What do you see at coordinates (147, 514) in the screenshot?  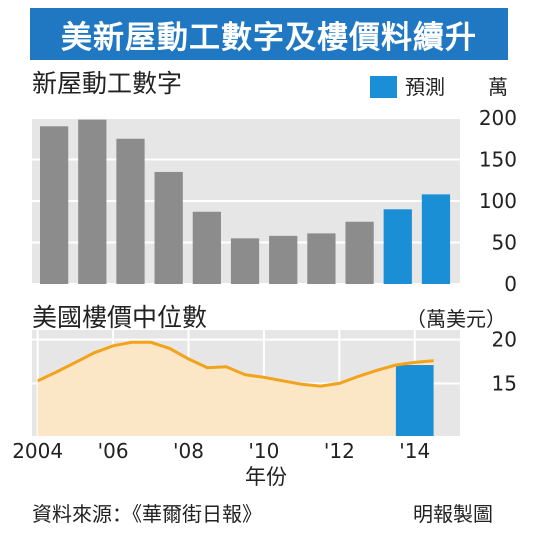 I see `source-note: 資料來源：《華爾街日報》` at bounding box center [147, 514].